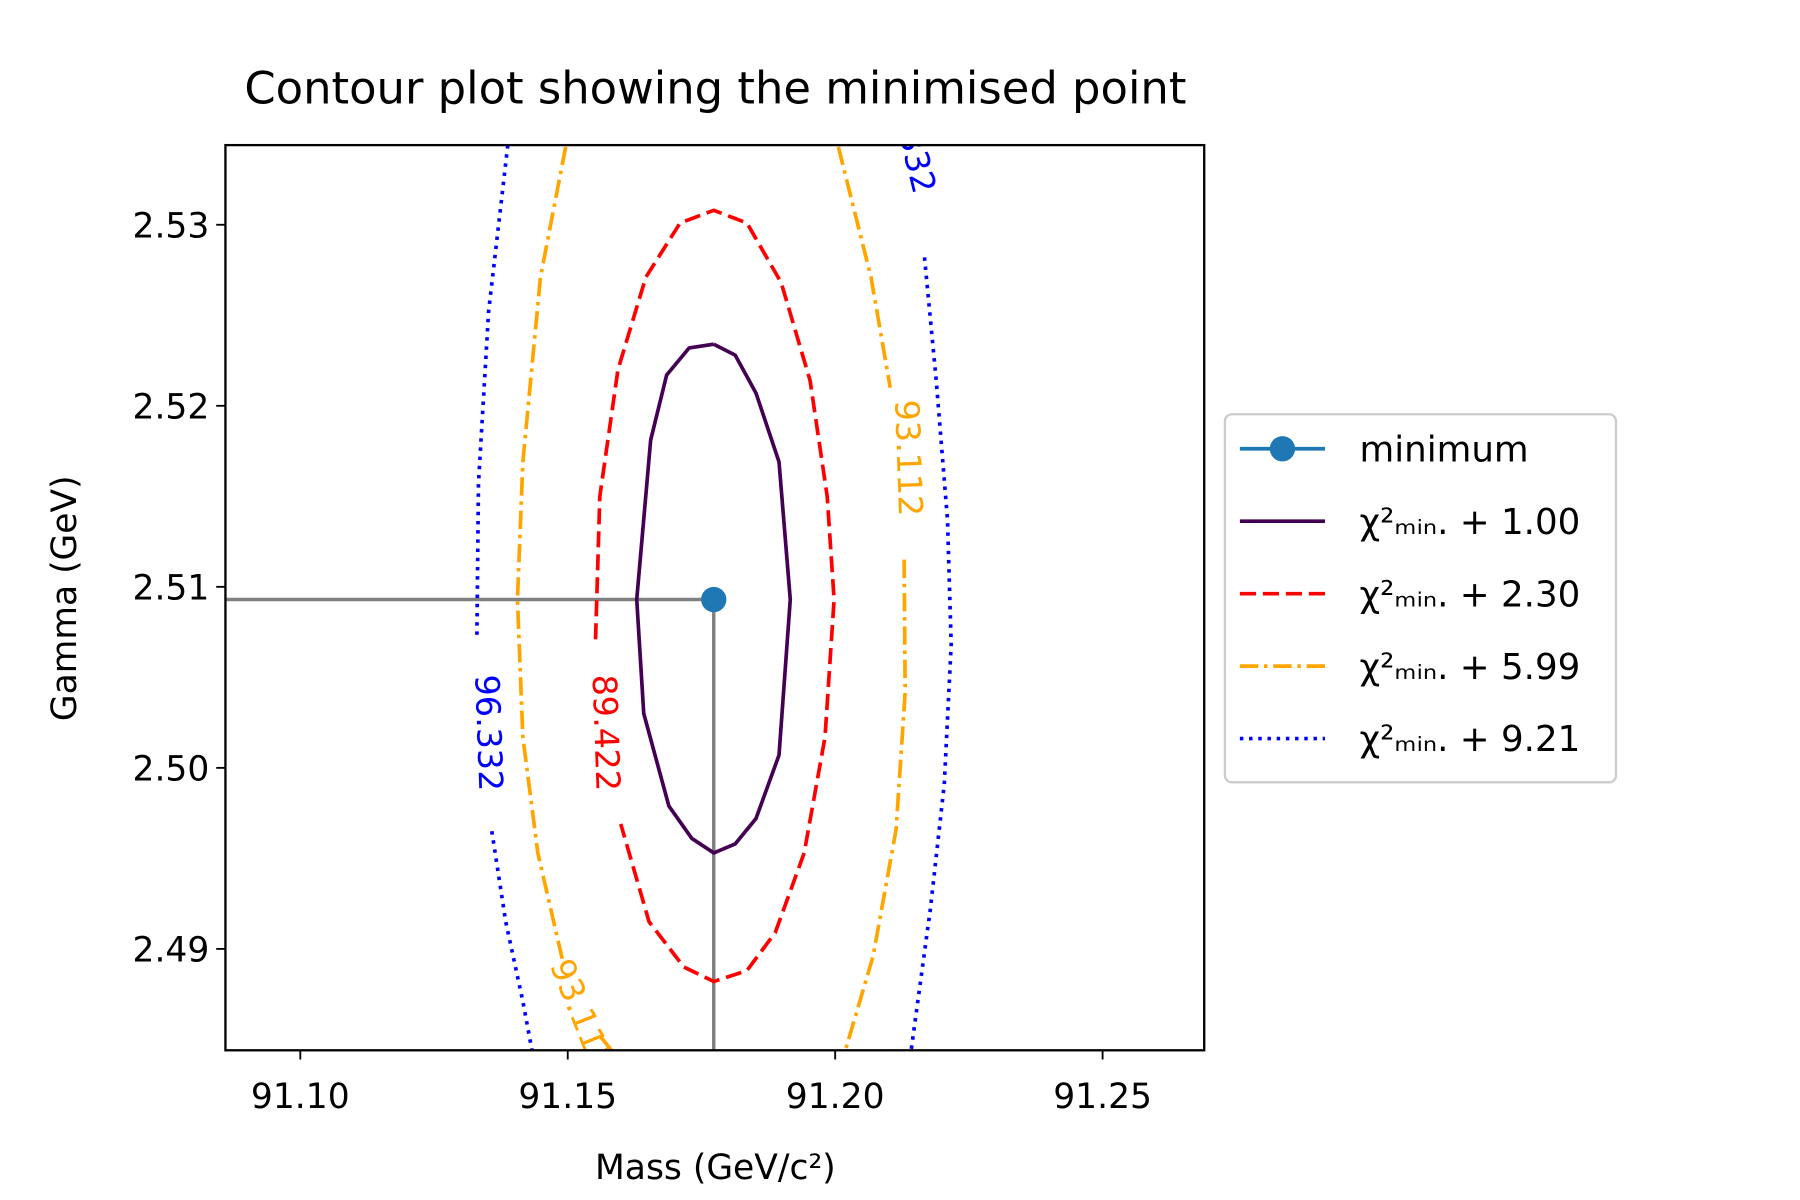  What do you see at coordinates (488, 733) in the screenshot?
I see `contour-label: 96.332` at bounding box center [488, 733].